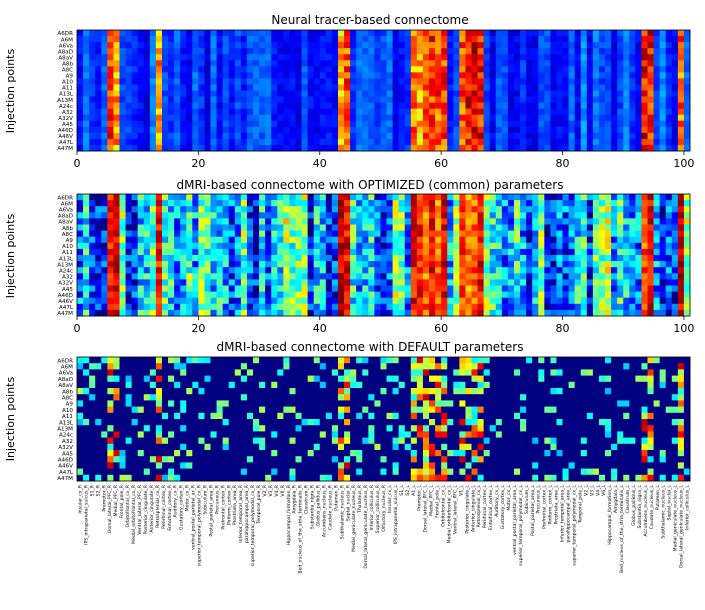  I want to click on y-axis-label: Injection points, so click(10, 91).